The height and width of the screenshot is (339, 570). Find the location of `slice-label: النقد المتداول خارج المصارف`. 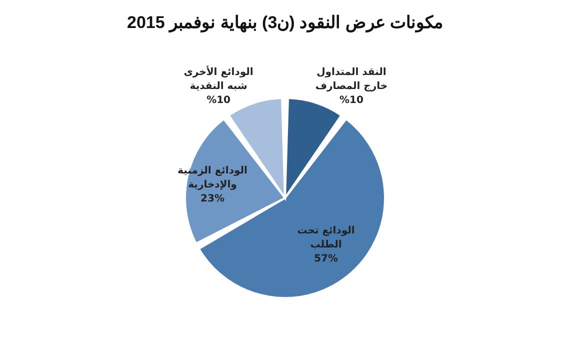

slice-label: النقد المتداول خارج المصارف is located at coordinates (351, 79).